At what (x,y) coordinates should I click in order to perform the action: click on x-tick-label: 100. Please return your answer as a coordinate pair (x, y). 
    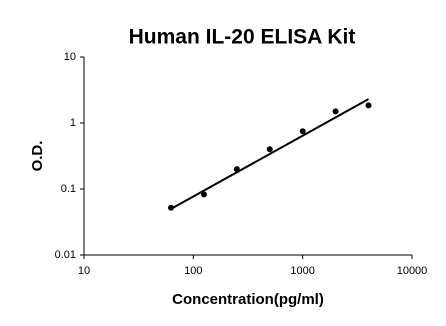
    Looking at the image, I should click on (193, 271).